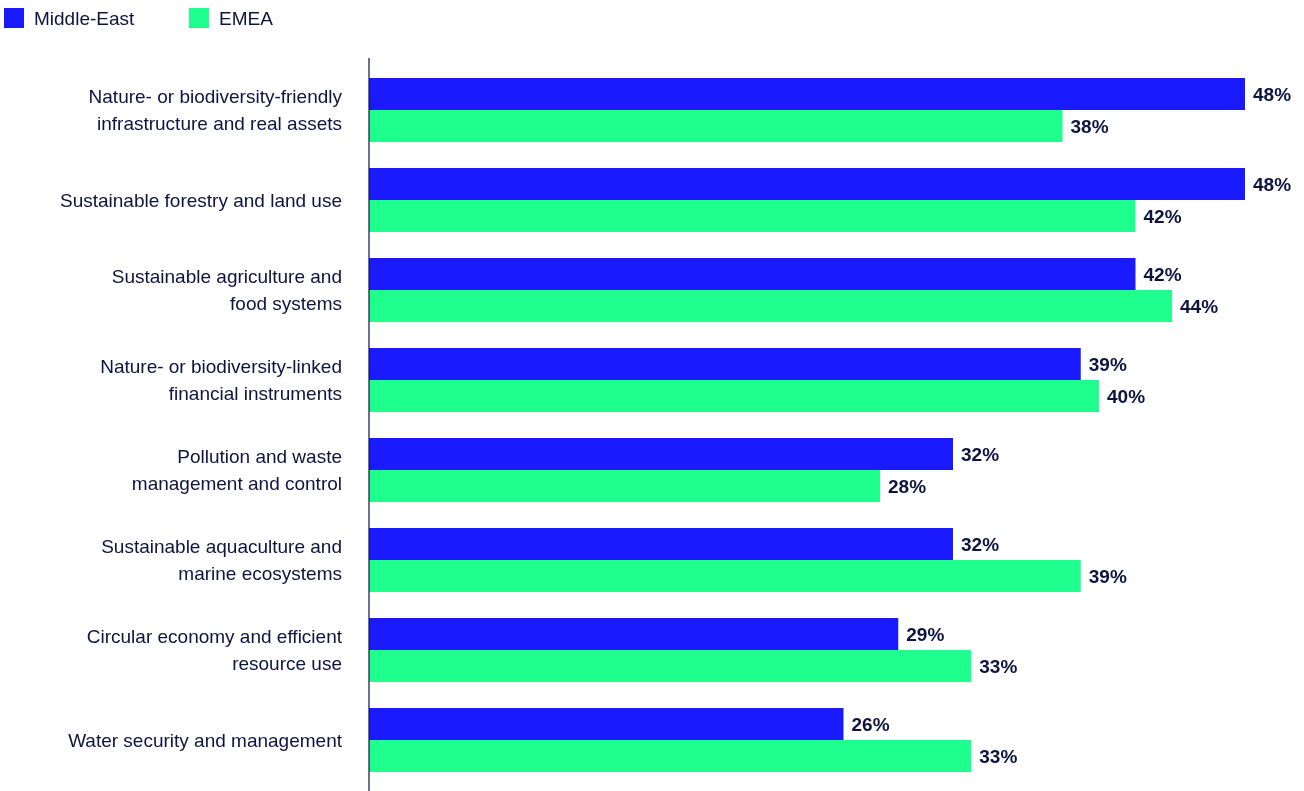 The width and height of the screenshot is (1304, 791). I want to click on y-tick-label: Circular economy and efficient resource use, so click(214, 650).